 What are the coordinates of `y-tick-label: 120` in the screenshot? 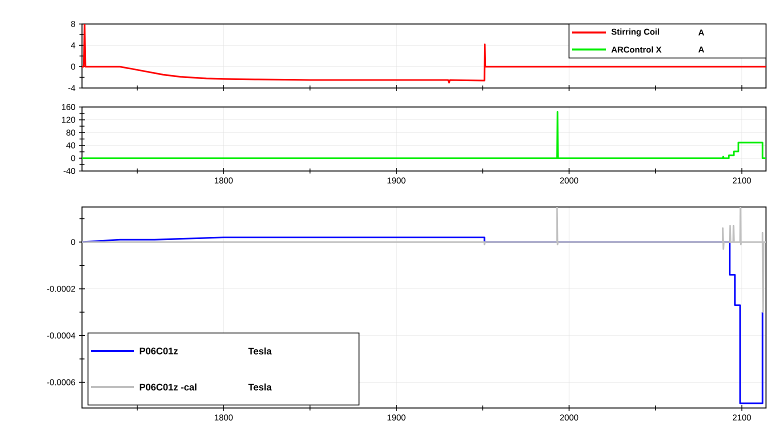 It's located at (69, 119).